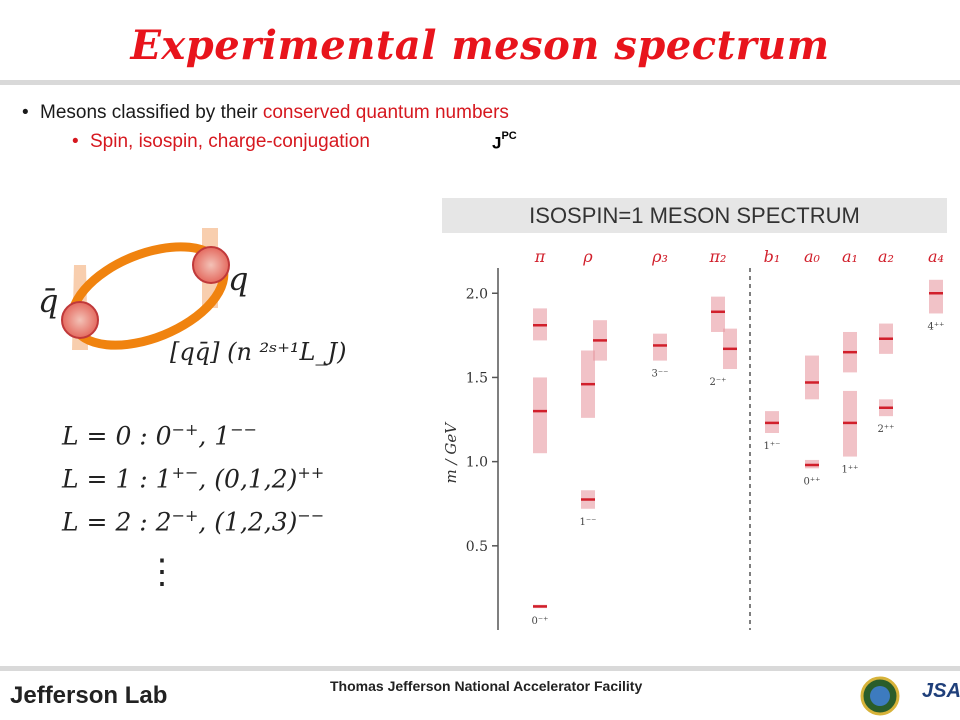  What do you see at coordinates (587, 256) in the screenshot?
I see `column-name-label: ρ` at bounding box center [587, 256].